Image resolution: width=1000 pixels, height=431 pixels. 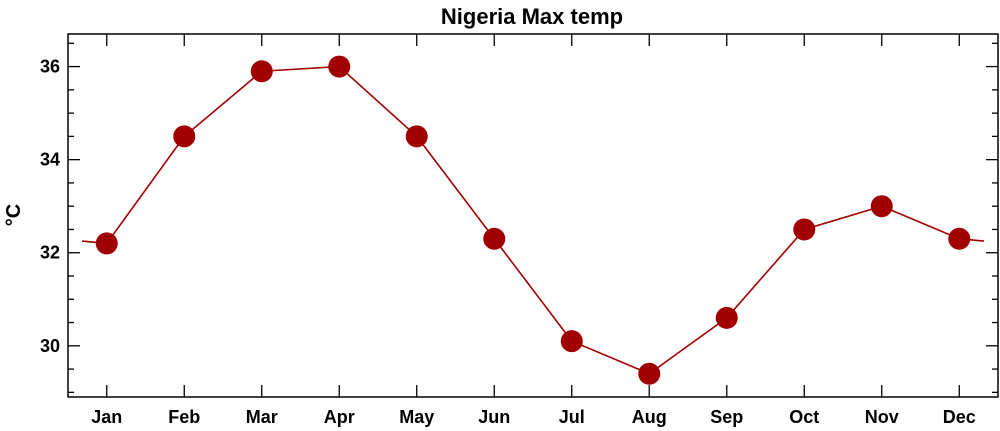 I want to click on y-tick-label: 30, so click(x=50, y=346).